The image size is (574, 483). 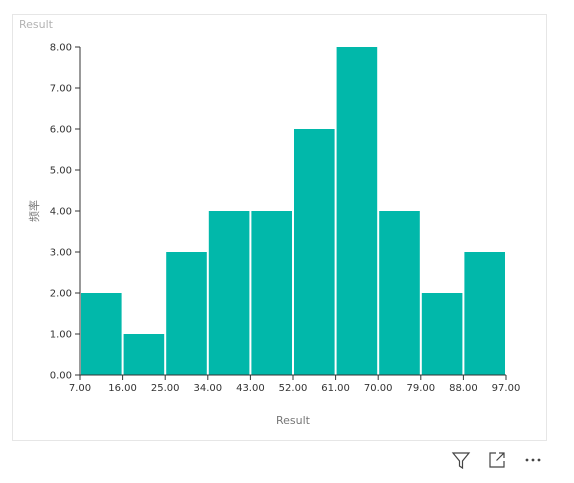 What do you see at coordinates (250, 388) in the screenshot?
I see `x-tick-label: 43.00` at bounding box center [250, 388].